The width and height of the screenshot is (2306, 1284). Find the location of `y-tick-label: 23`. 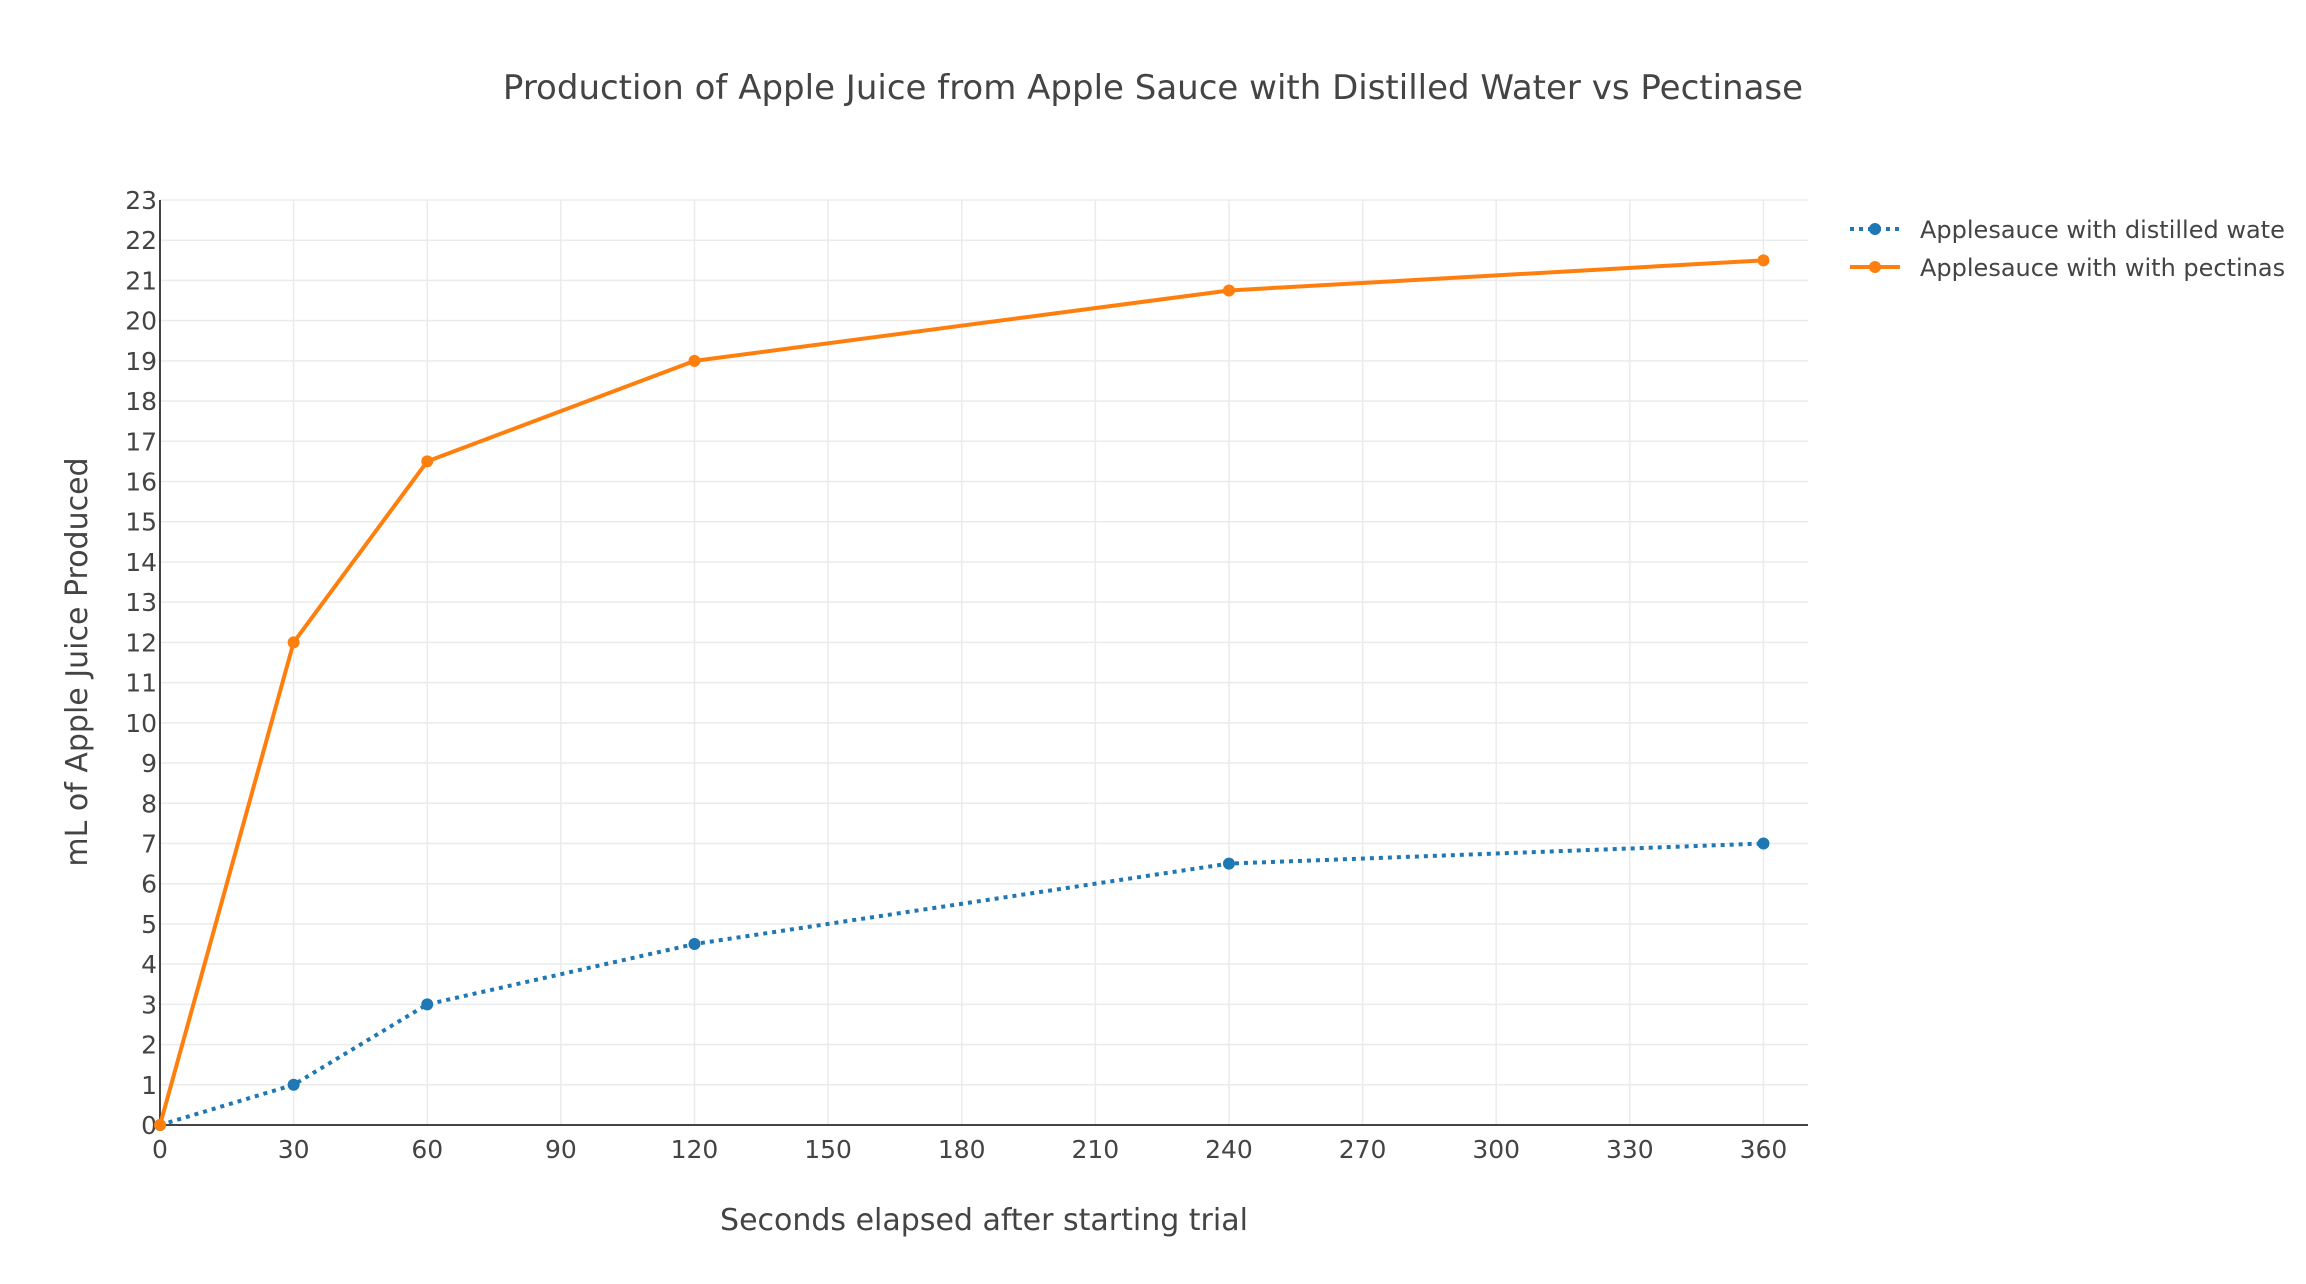

y-tick-label: 23 is located at coordinates (141, 200).